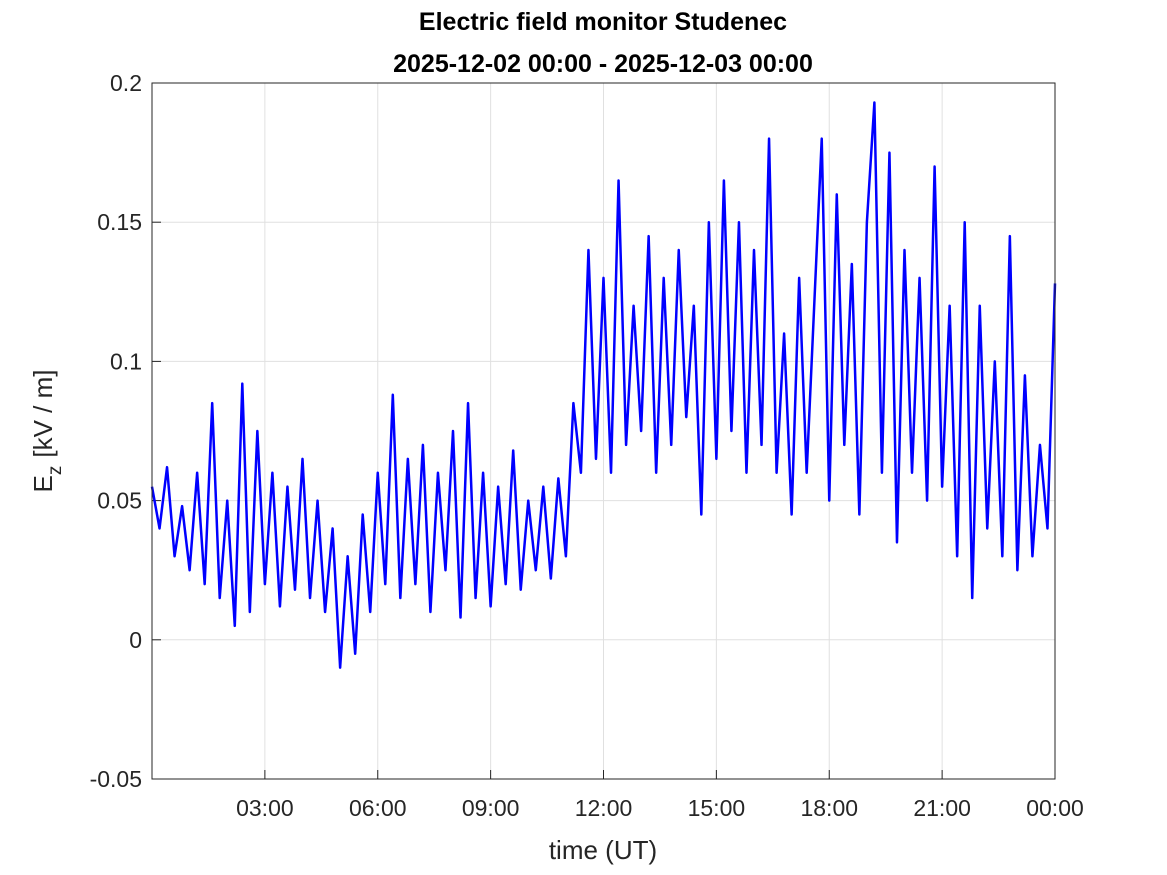 The height and width of the screenshot is (875, 1167). Describe the element at coordinates (265, 808) in the screenshot. I see `x-tick-label: 03:00` at that location.